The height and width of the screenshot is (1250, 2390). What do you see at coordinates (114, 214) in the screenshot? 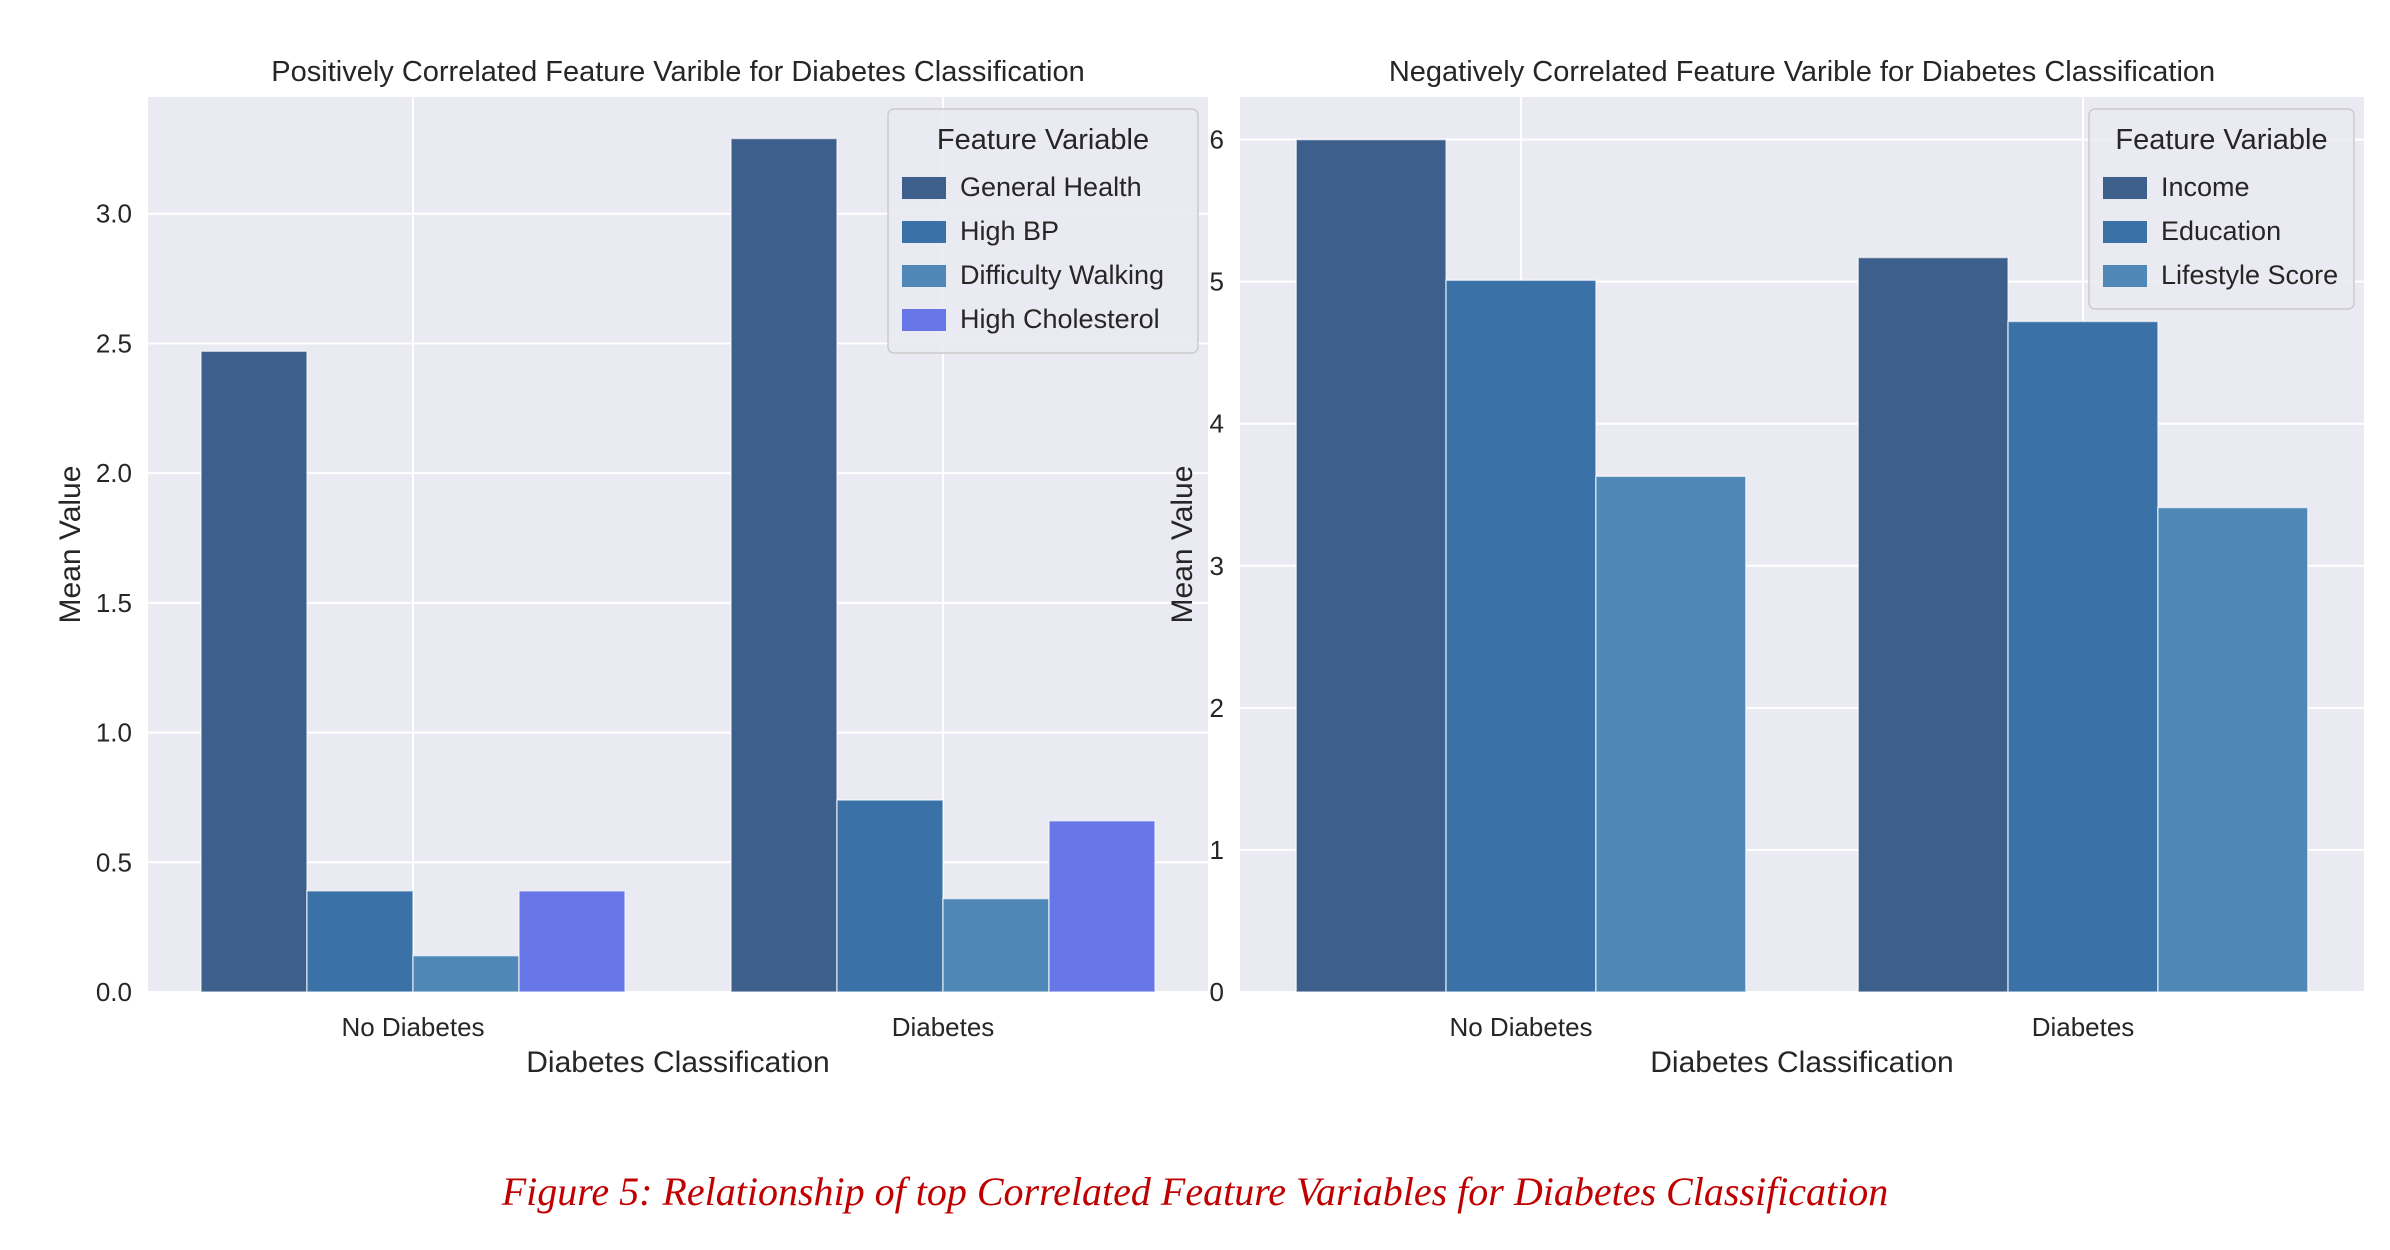
I see `y-tick-label: 3.0` at bounding box center [114, 214].